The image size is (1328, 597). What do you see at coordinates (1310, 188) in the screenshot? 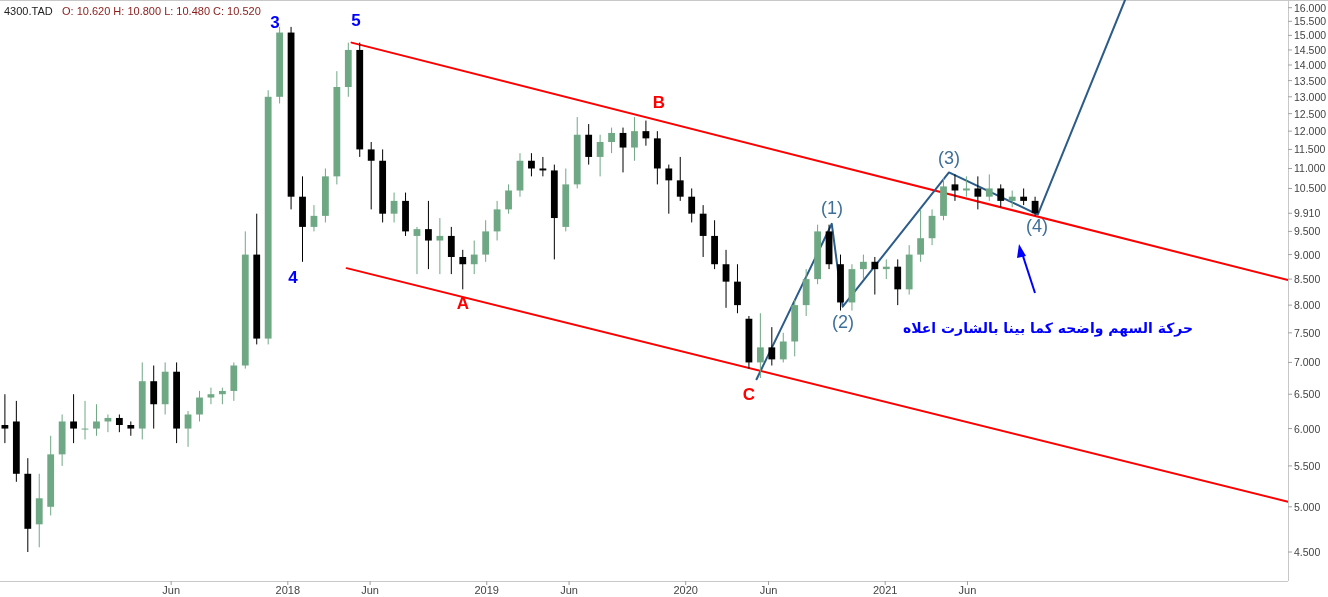
I see `y-tick-label: 10.500` at bounding box center [1310, 188].